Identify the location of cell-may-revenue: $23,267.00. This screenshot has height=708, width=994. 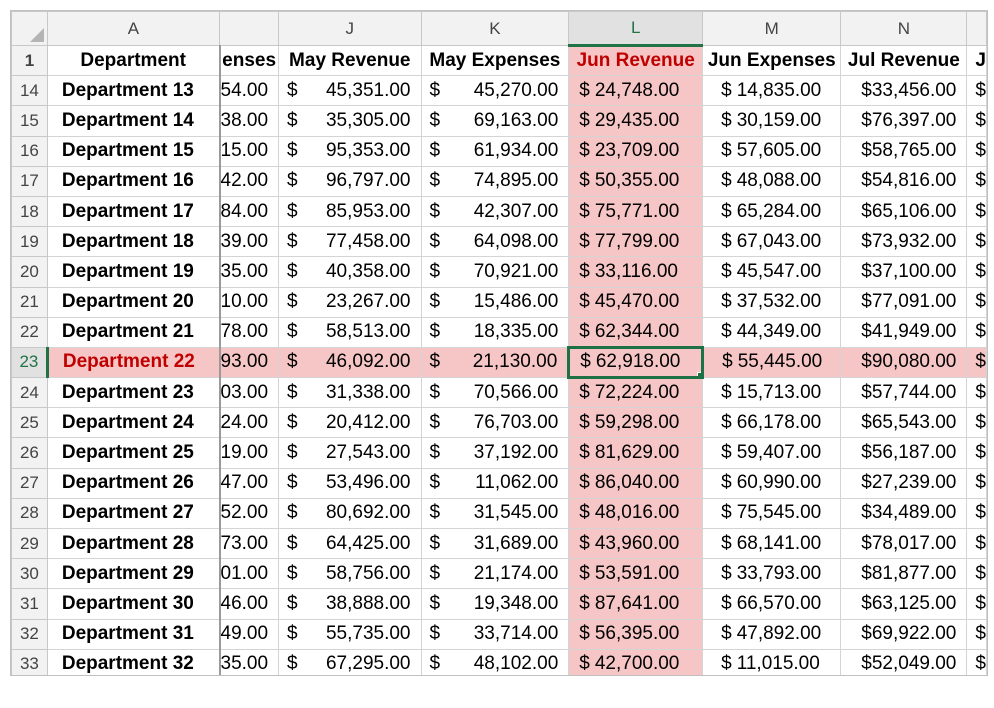
(350, 302).